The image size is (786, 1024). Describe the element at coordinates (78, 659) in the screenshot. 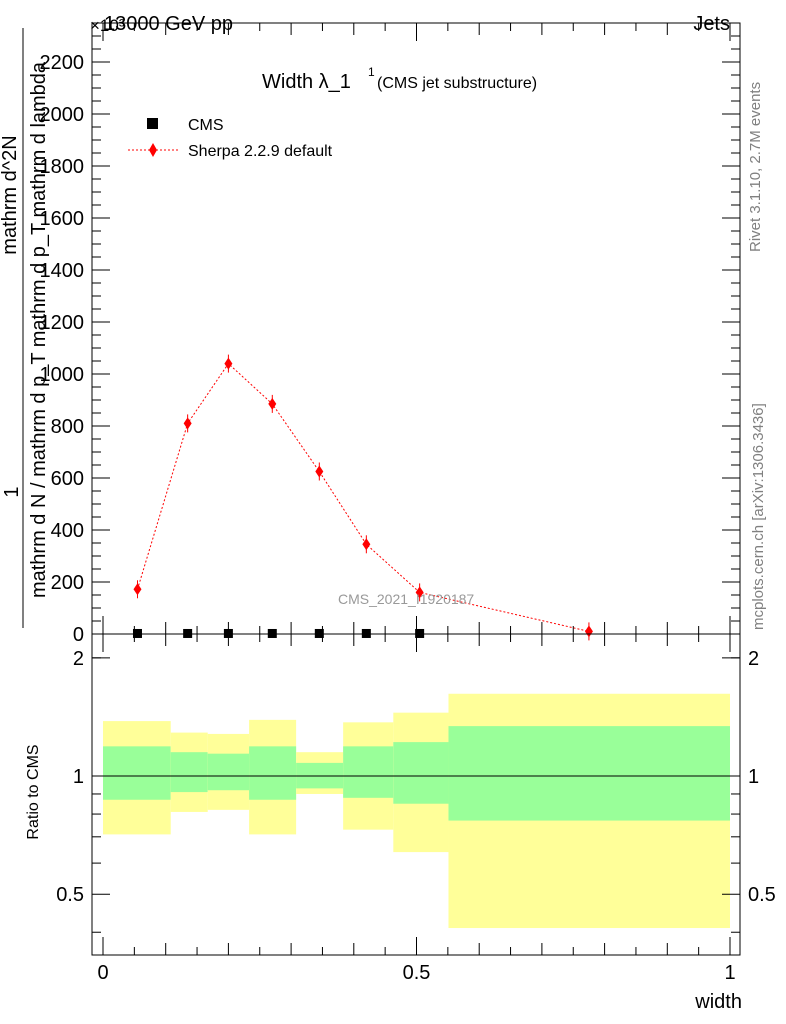

I see `ratio-y-tick-label: 2` at that location.